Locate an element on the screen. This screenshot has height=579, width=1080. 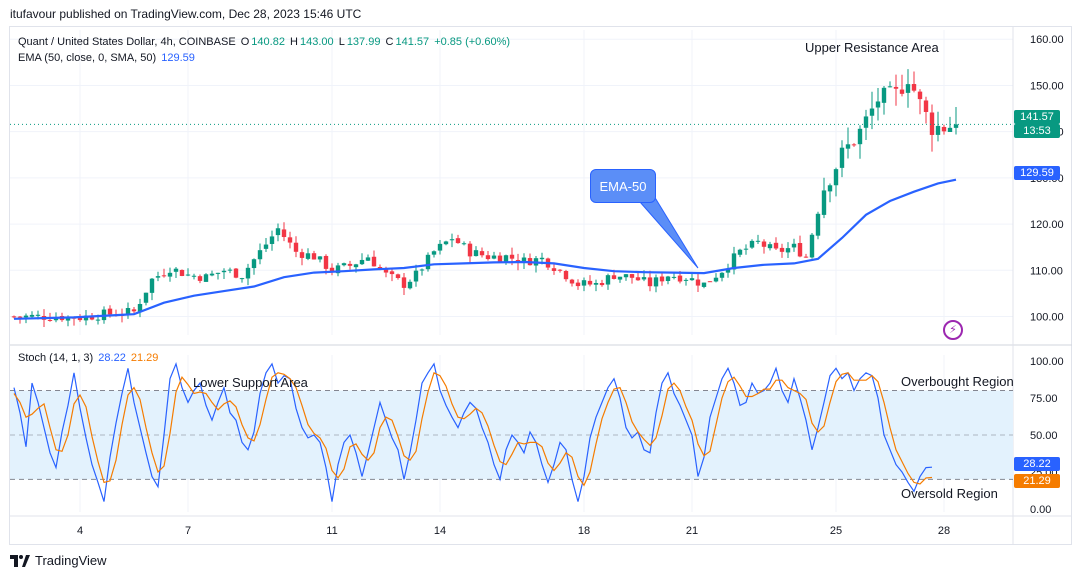
ema-price-label: 129.59 is located at coordinates (1037, 173).